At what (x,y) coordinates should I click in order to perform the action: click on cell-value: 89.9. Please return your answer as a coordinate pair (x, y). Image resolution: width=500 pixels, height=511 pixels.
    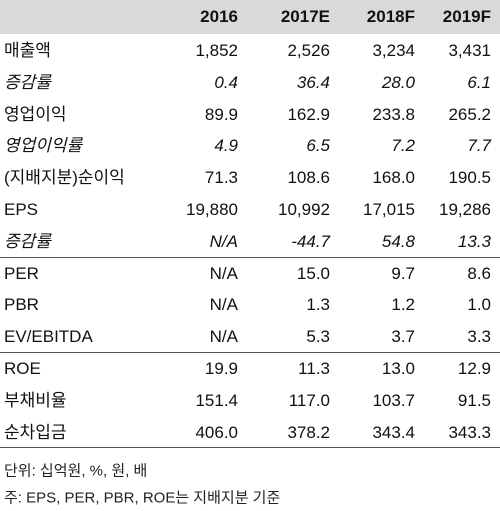
    Looking at the image, I should click on (221, 114).